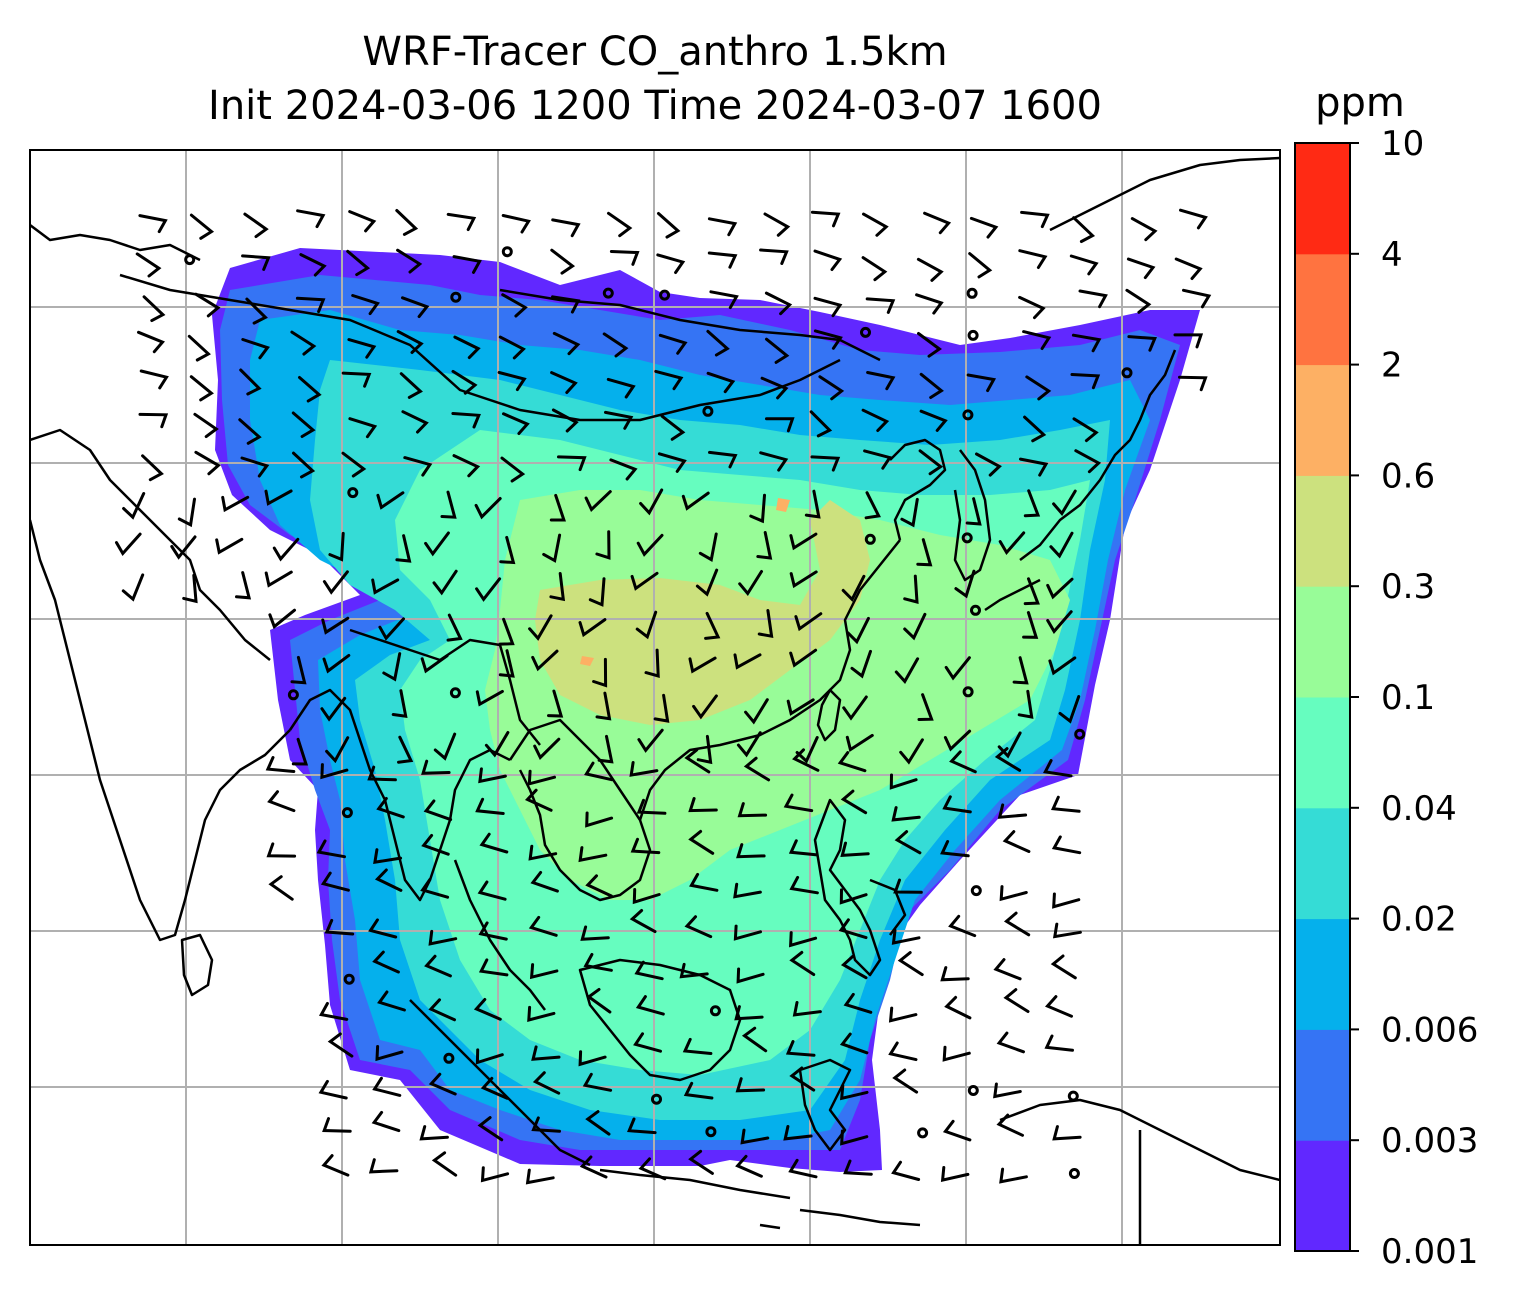 This screenshot has height=1306, width=1528. What do you see at coordinates (1429, 1141) in the screenshot?
I see `colorbar-tick-label: 0.003` at bounding box center [1429, 1141].